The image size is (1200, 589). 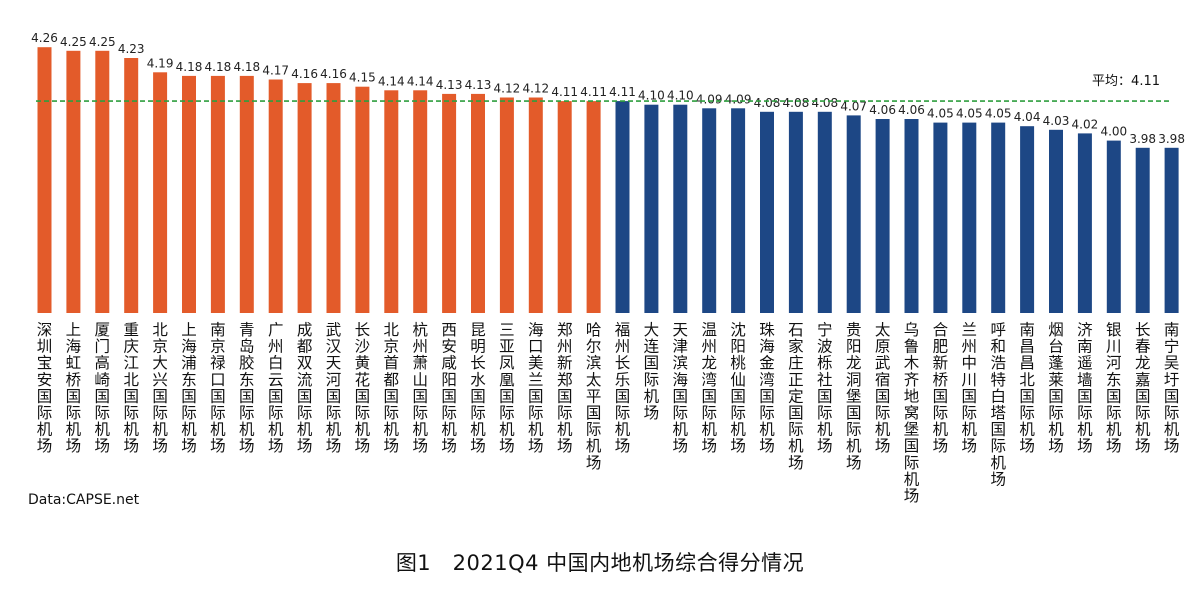 I want to click on bar-value-label: 4.04, so click(x=1027, y=117).